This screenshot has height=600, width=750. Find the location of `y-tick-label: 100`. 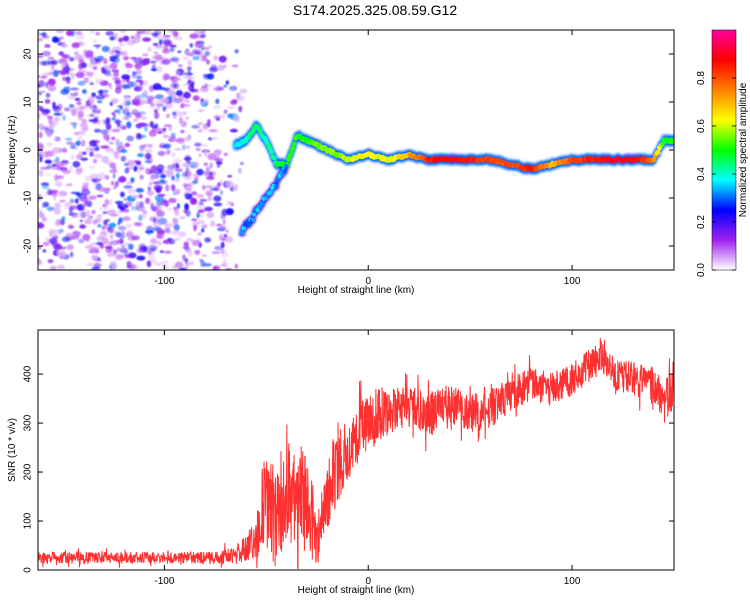

y-tick-label: 100 is located at coordinates (28, 520).